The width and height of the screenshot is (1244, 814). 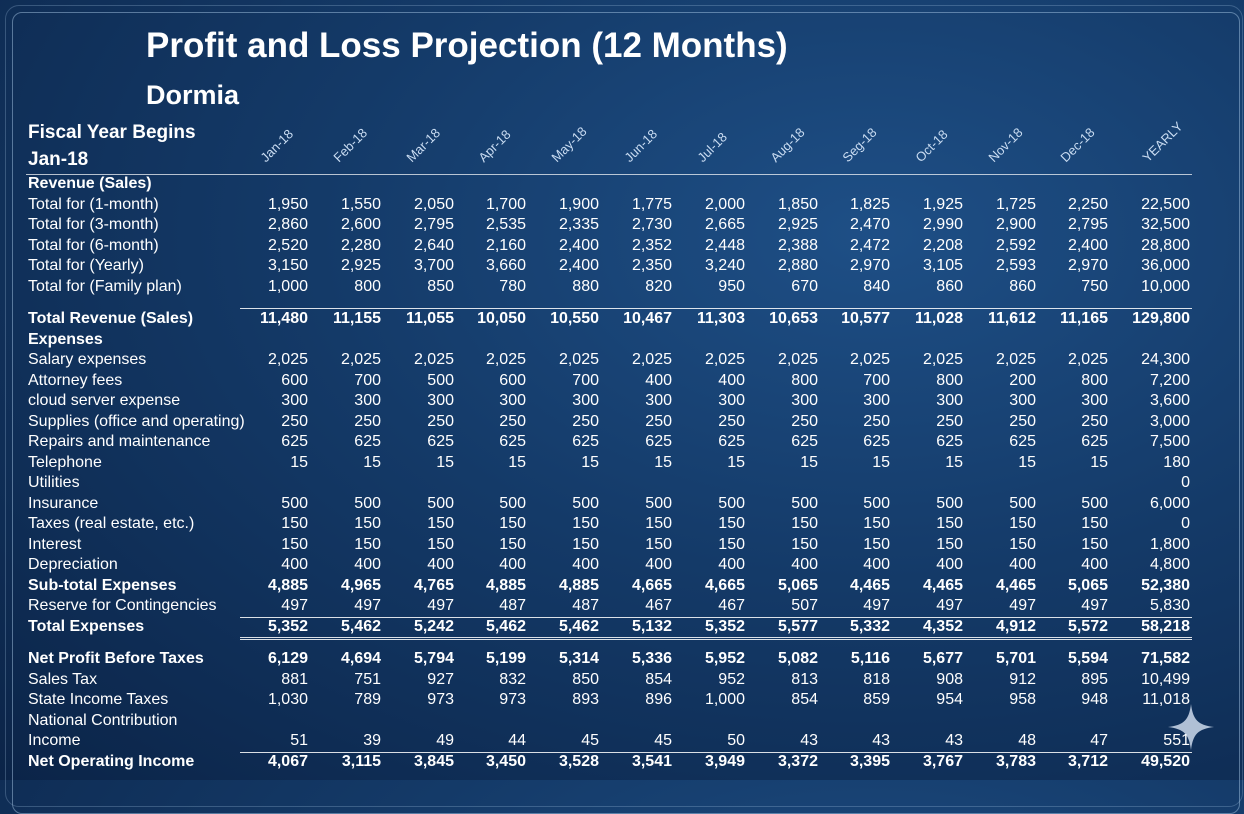 What do you see at coordinates (1165, 224) in the screenshot?
I see `cell-value: 32,500` at bounding box center [1165, 224].